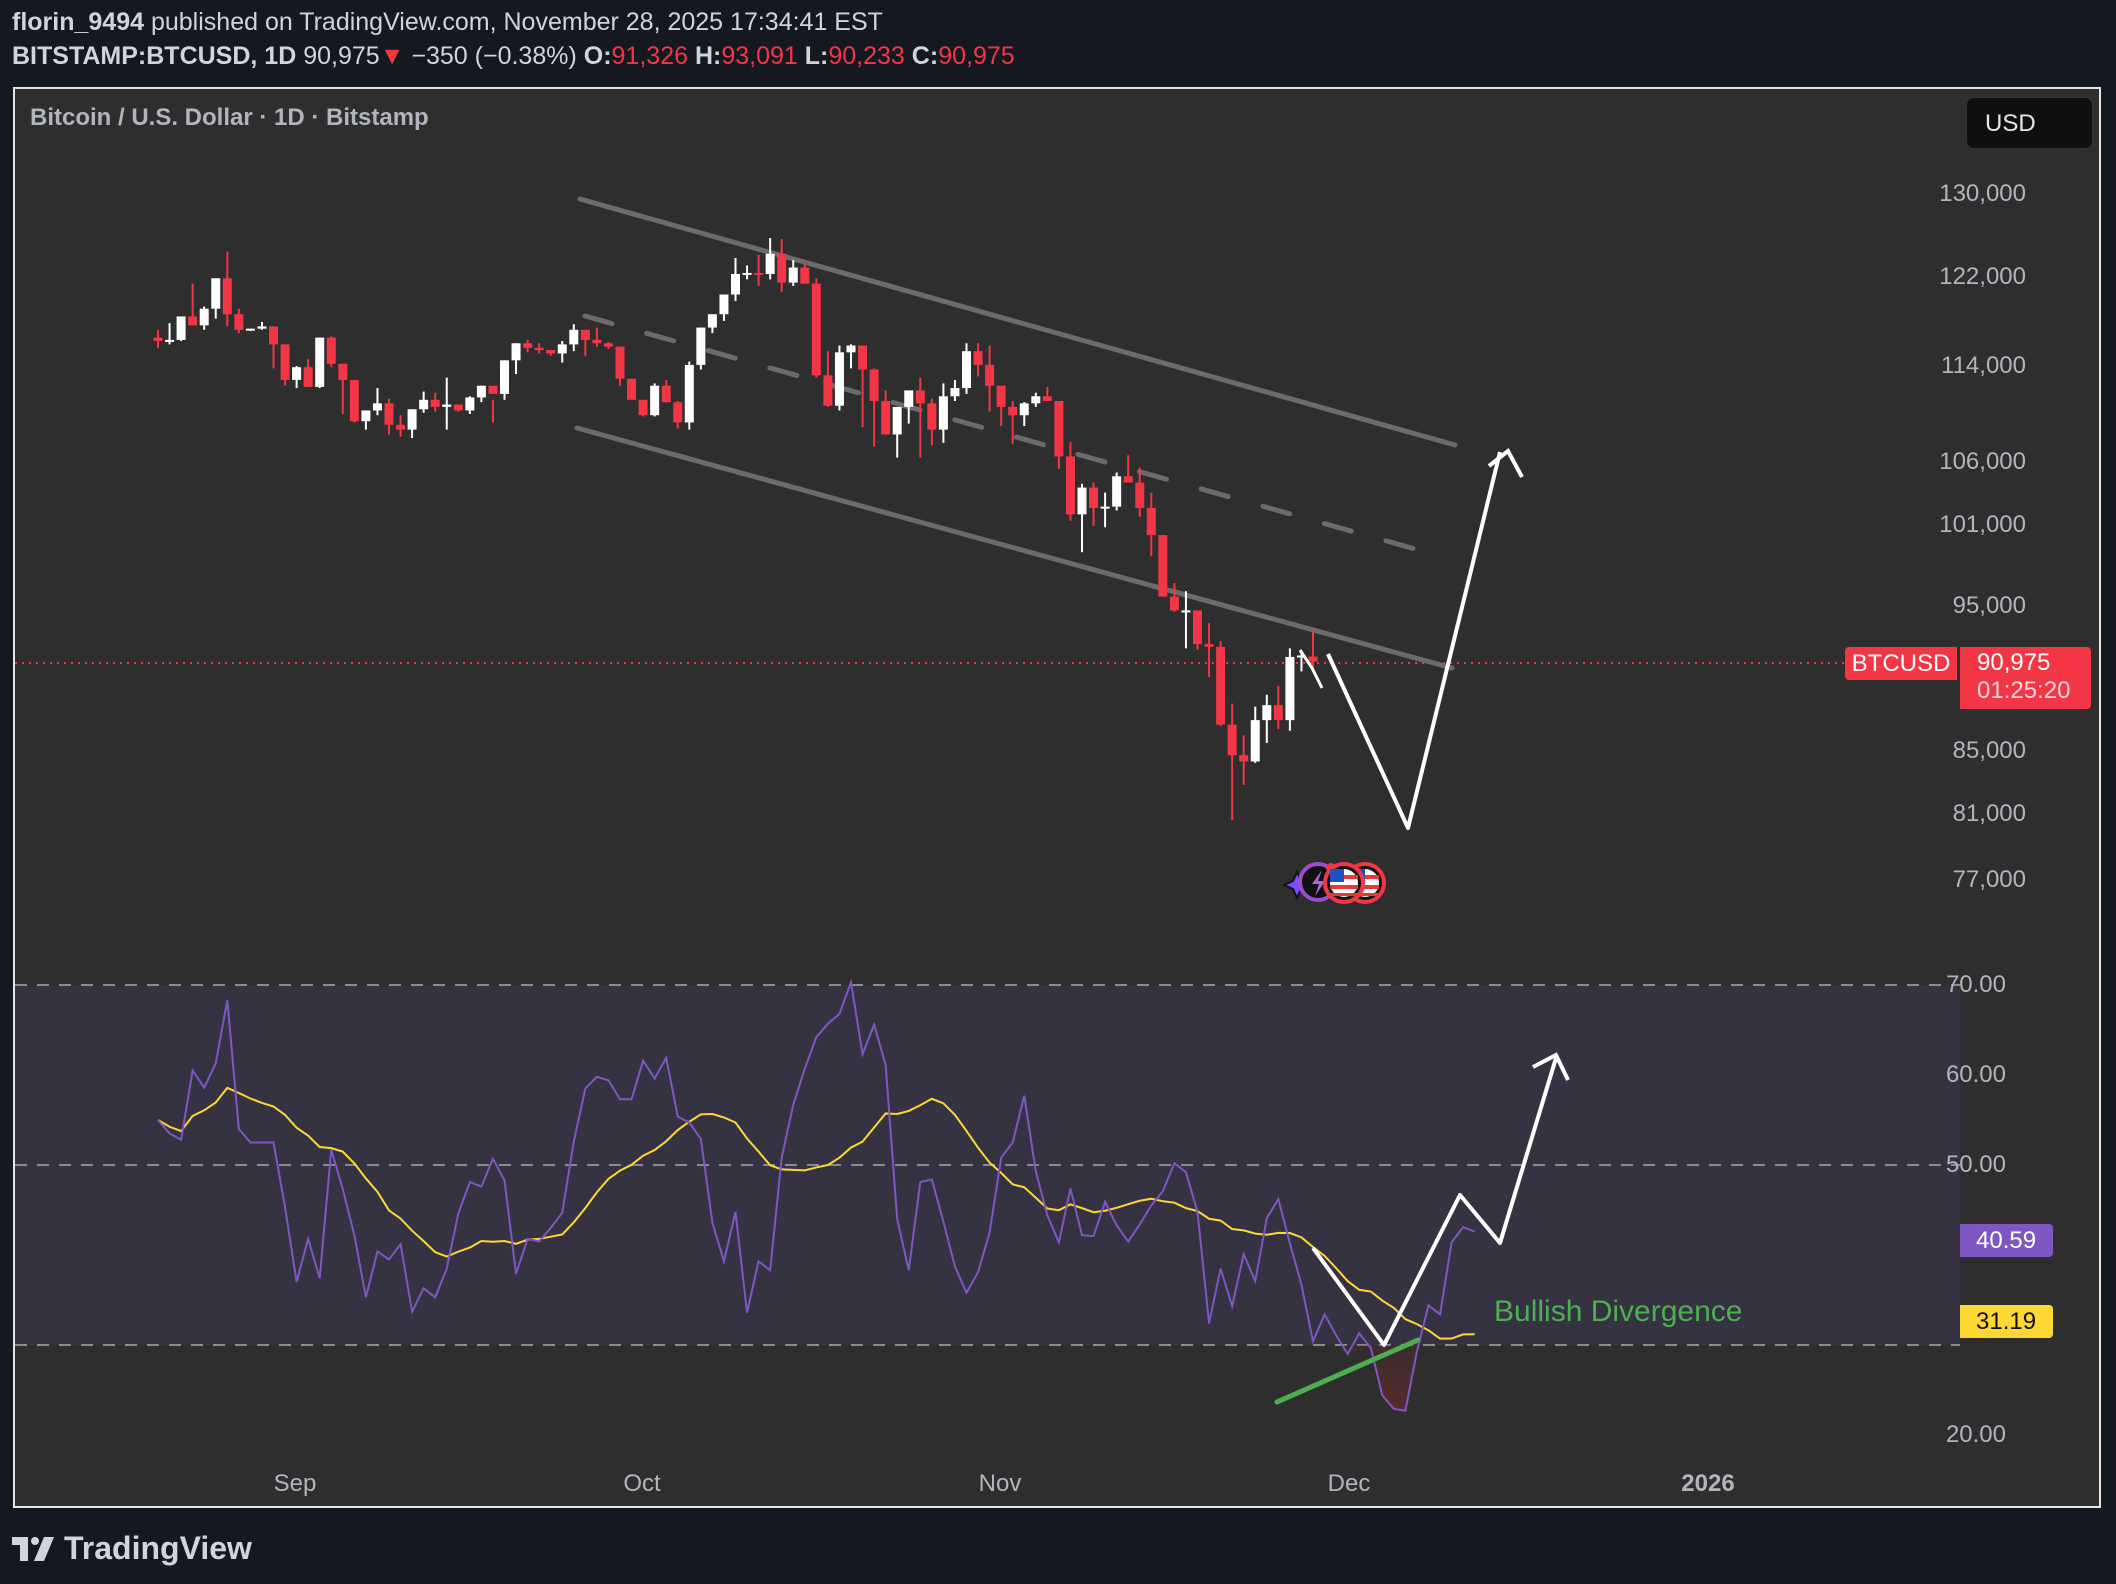 The height and width of the screenshot is (1584, 2116). I want to click on close-label: C:, so click(925, 56).